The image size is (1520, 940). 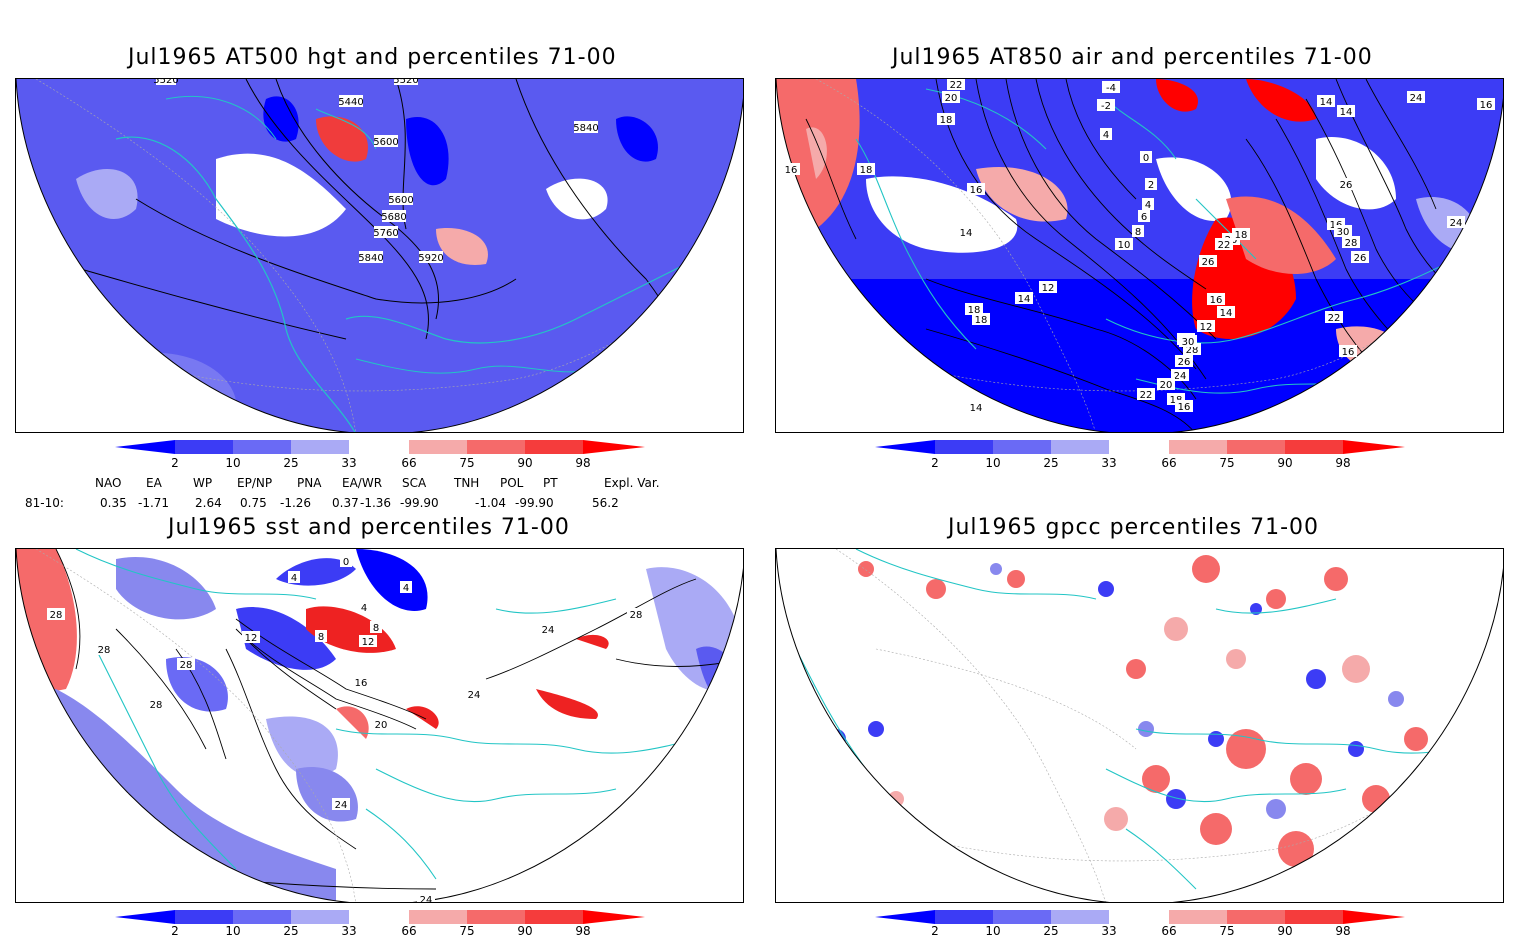 What do you see at coordinates (255, 483) in the screenshot?
I see `index-header: EP/NP` at bounding box center [255, 483].